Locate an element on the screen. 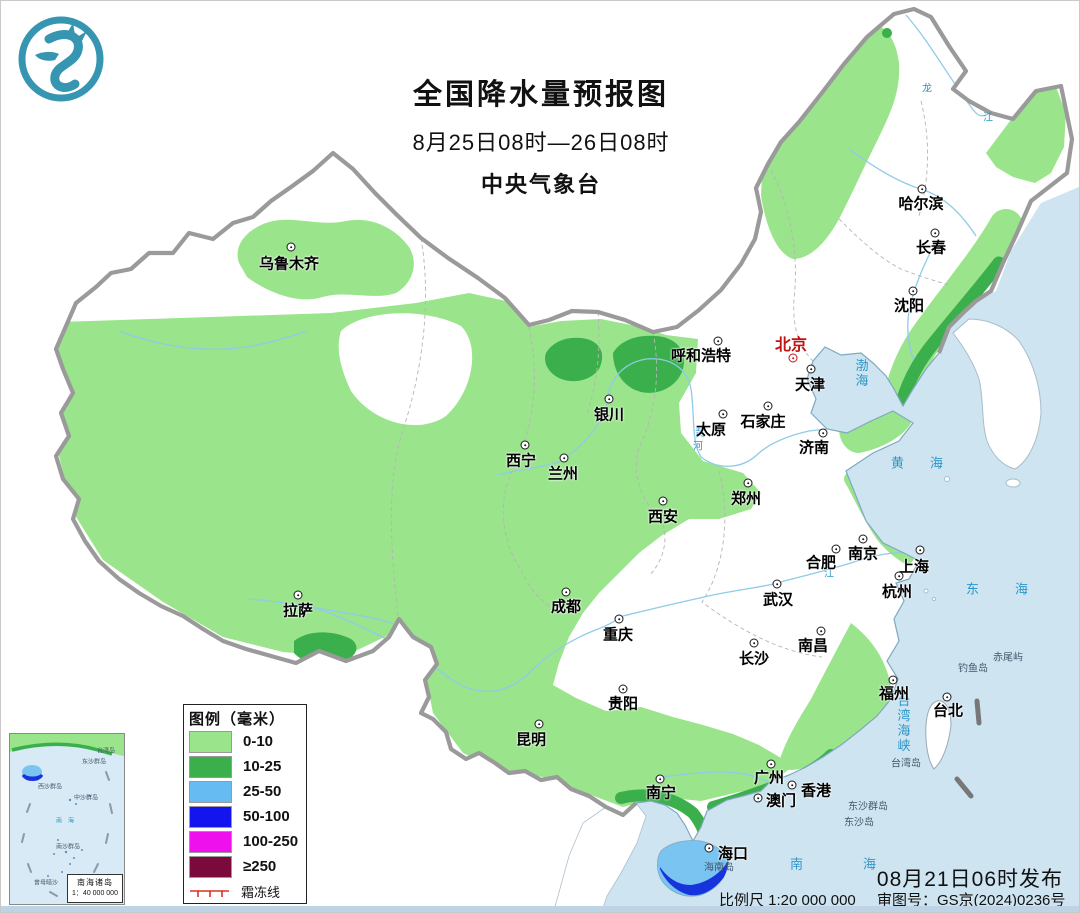 The width and height of the screenshot is (1080, 913). city-label: 昆明 is located at coordinates (531, 740).